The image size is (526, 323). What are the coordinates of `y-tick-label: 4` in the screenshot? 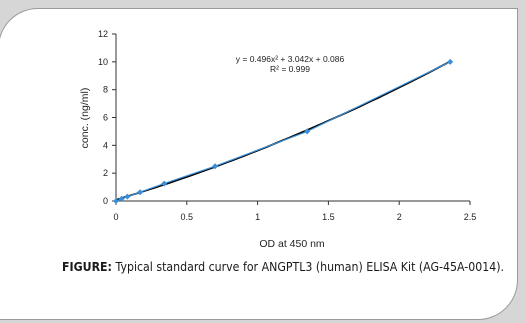 It's located at (105, 145).